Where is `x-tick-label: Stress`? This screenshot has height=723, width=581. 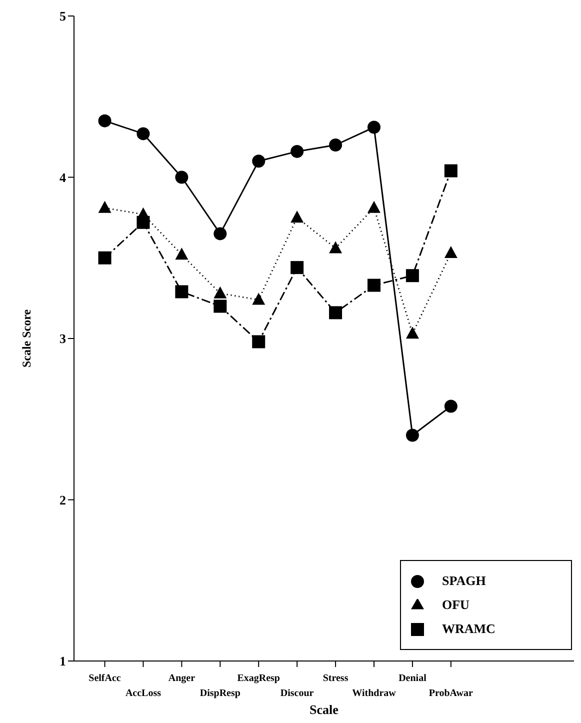
x-tick-label: Stress is located at coordinates (335, 678).